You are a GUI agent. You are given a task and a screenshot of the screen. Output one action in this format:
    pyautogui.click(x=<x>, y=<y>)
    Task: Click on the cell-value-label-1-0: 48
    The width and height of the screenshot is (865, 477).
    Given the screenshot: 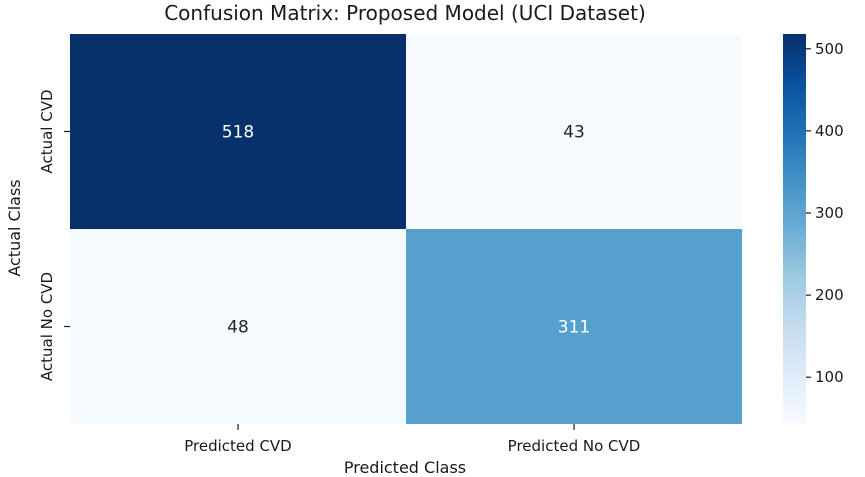 What is the action you would take?
    pyautogui.click(x=238, y=328)
    